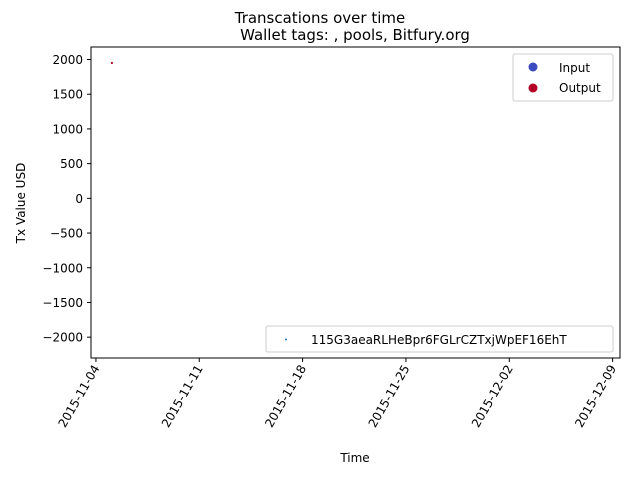 The image size is (640, 480). I want to click on legend-direction-frame, so click(563, 77).